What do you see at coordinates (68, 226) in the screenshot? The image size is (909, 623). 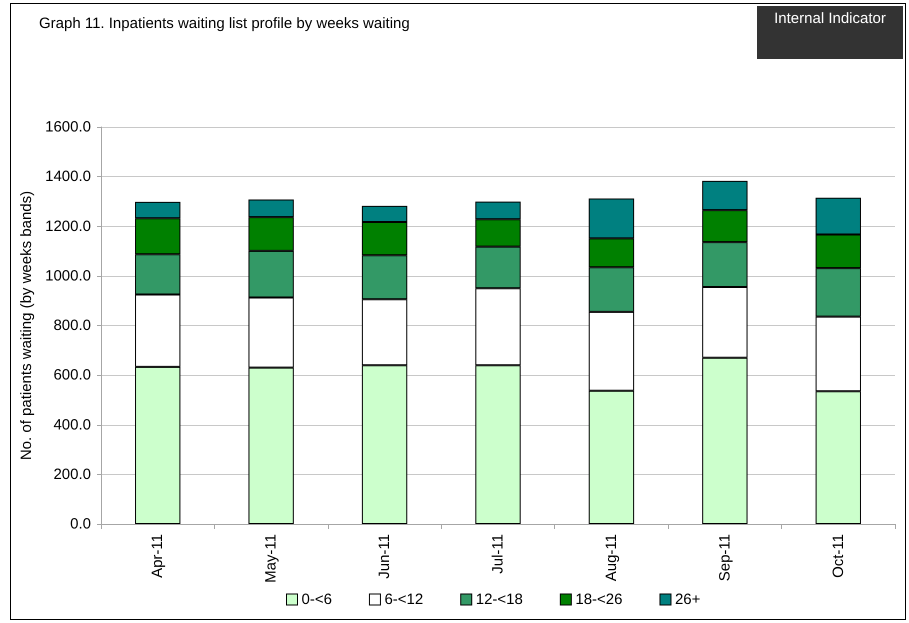 I see `y-tick-label: 1200.0` at bounding box center [68, 226].